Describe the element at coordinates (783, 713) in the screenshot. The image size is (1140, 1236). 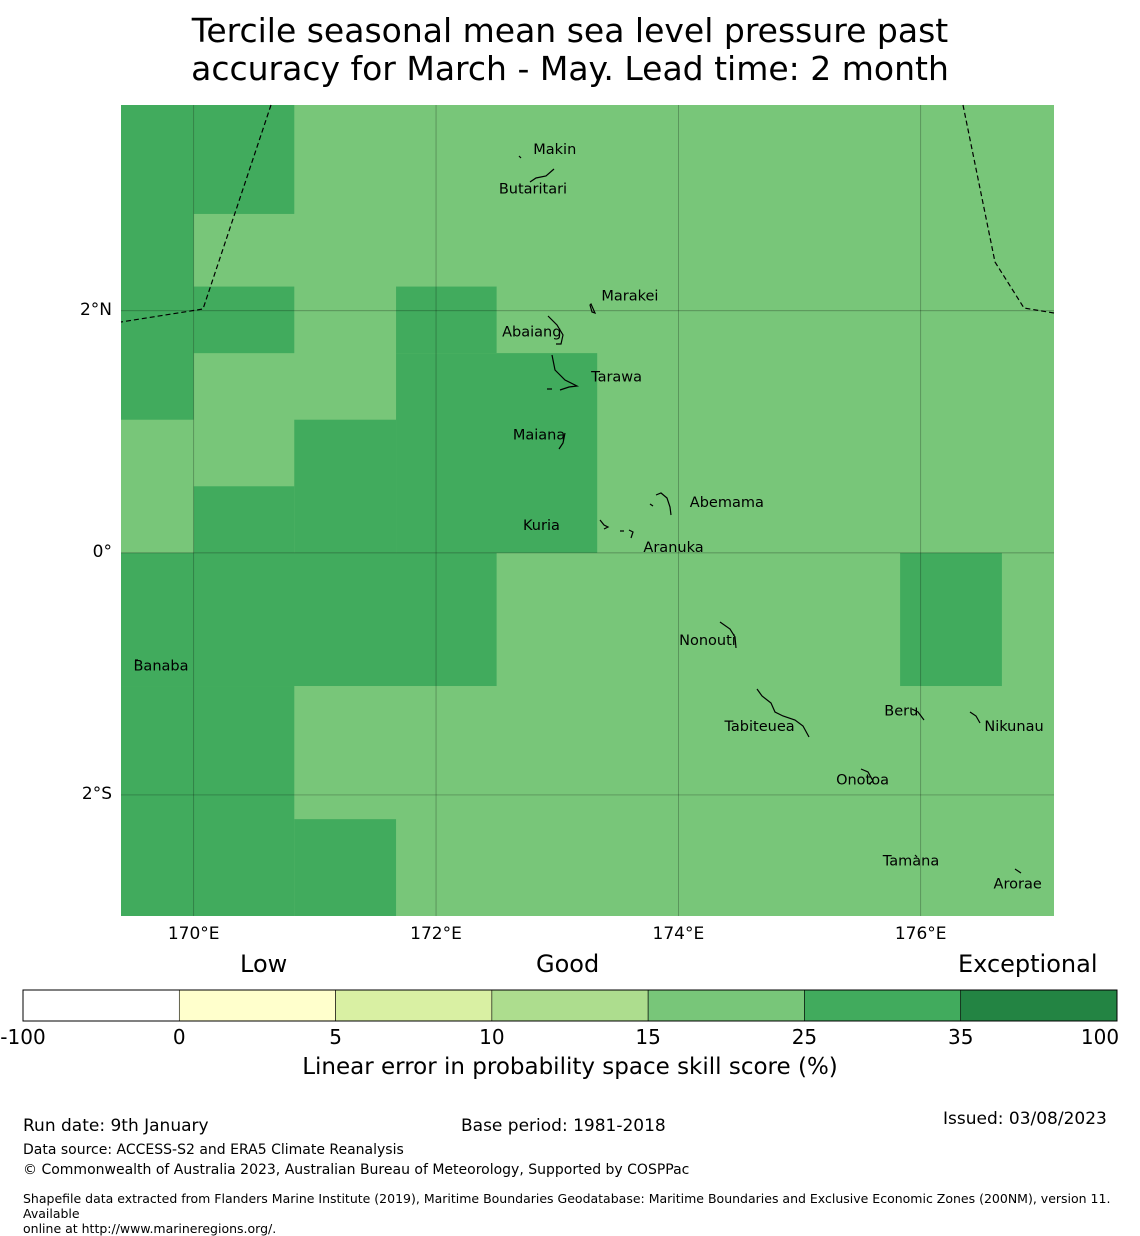
I see `tabiteuea-outline` at that location.